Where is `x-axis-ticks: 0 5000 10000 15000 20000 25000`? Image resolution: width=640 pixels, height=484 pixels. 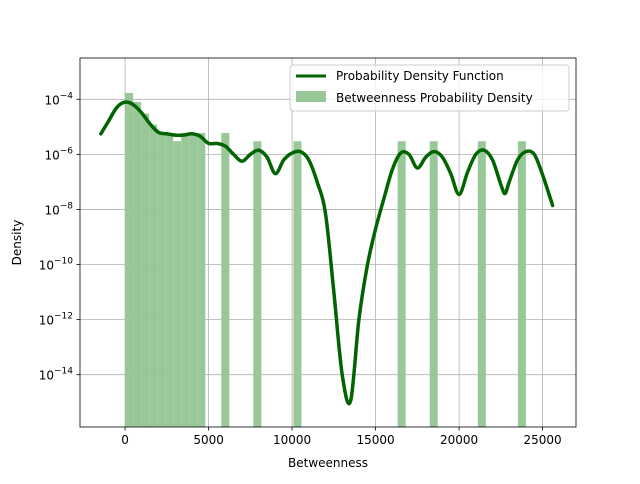 x-axis-ticks: 0 5000 10000 15000 20000 25000 is located at coordinates (341, 437).